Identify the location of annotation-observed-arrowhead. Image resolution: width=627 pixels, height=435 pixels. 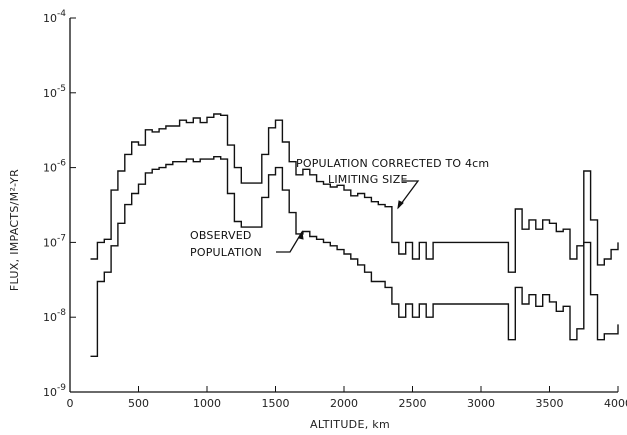
(301, 235).